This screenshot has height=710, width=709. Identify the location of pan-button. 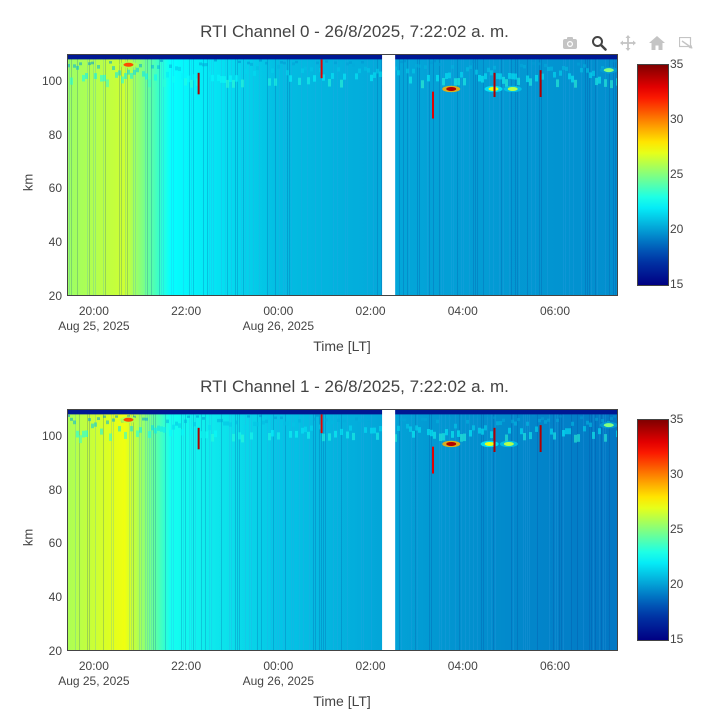
(628, 43).